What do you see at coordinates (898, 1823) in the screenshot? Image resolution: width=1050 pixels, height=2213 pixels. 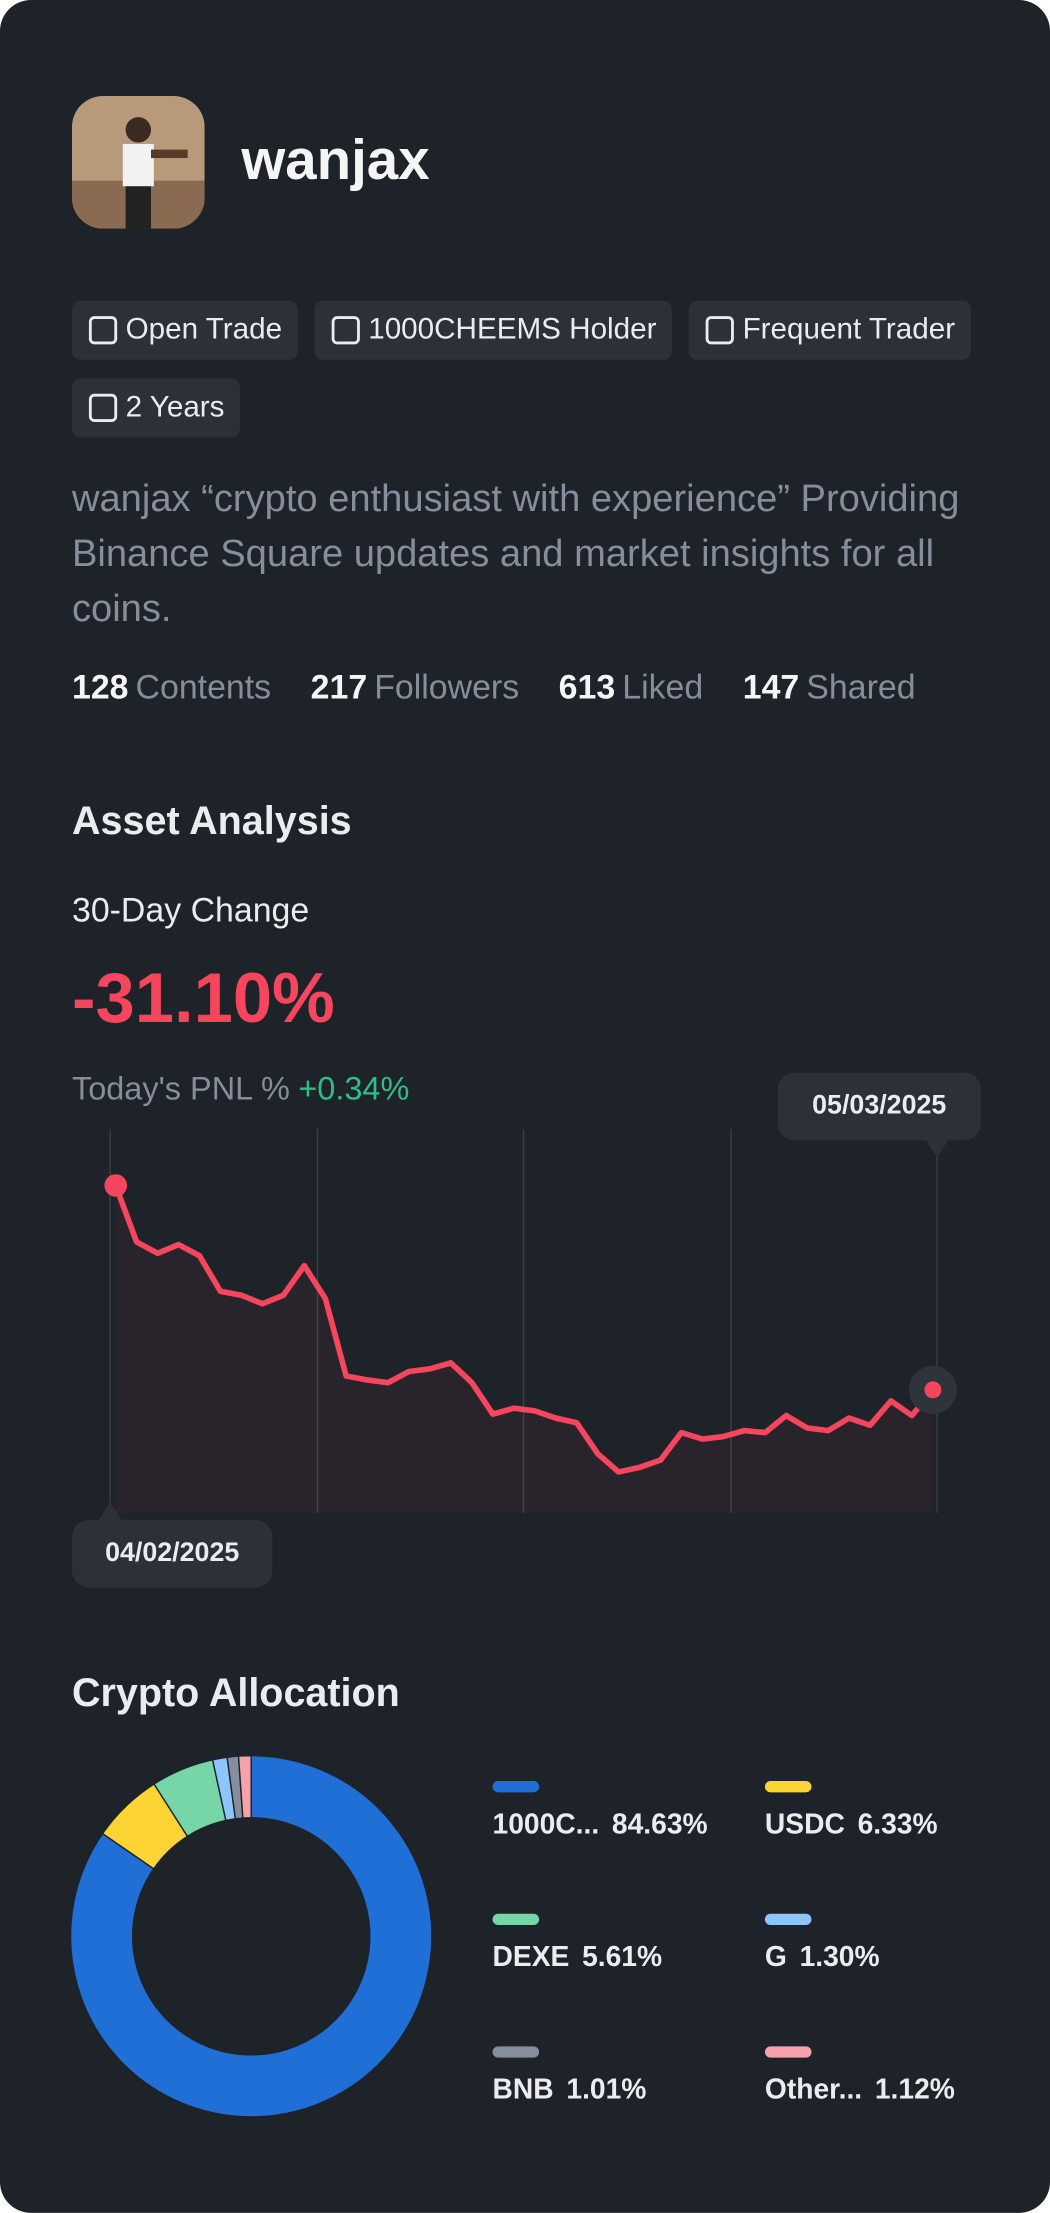 I see `legend-value: 6.33%` at bounding box center [898, 1823].